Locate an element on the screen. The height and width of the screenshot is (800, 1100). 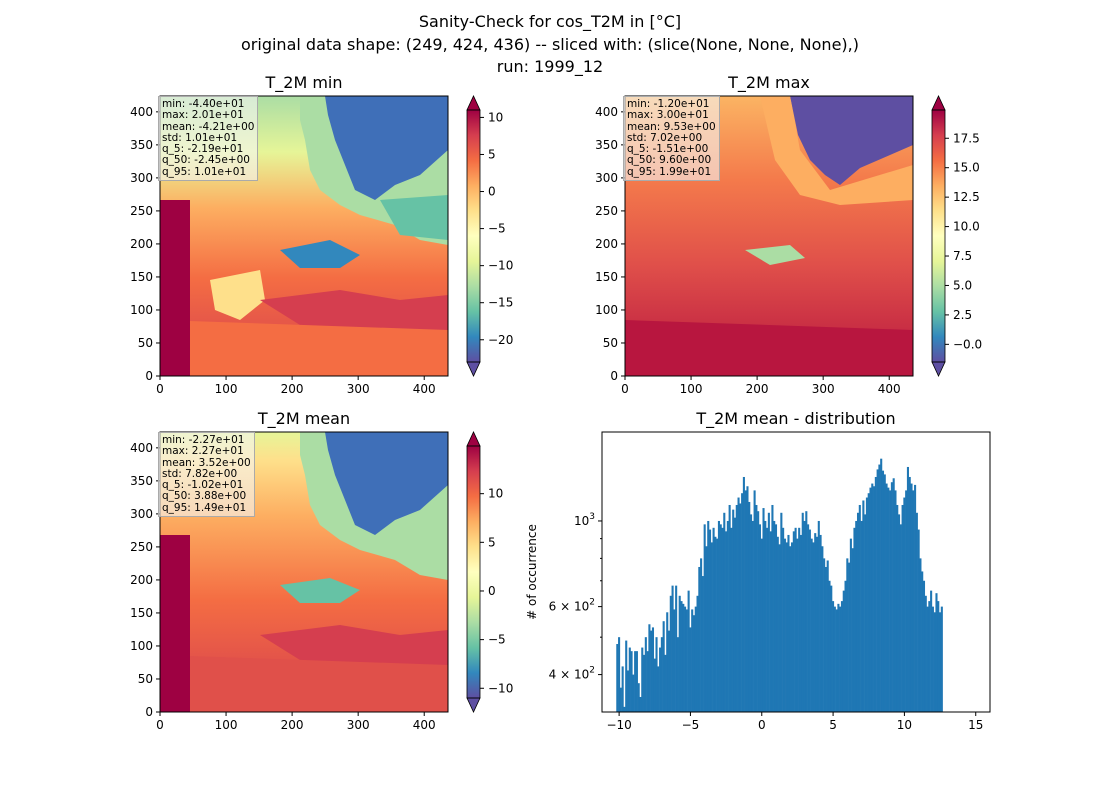
panel-title-min: T_2M min is located at coordinates (304, 82).